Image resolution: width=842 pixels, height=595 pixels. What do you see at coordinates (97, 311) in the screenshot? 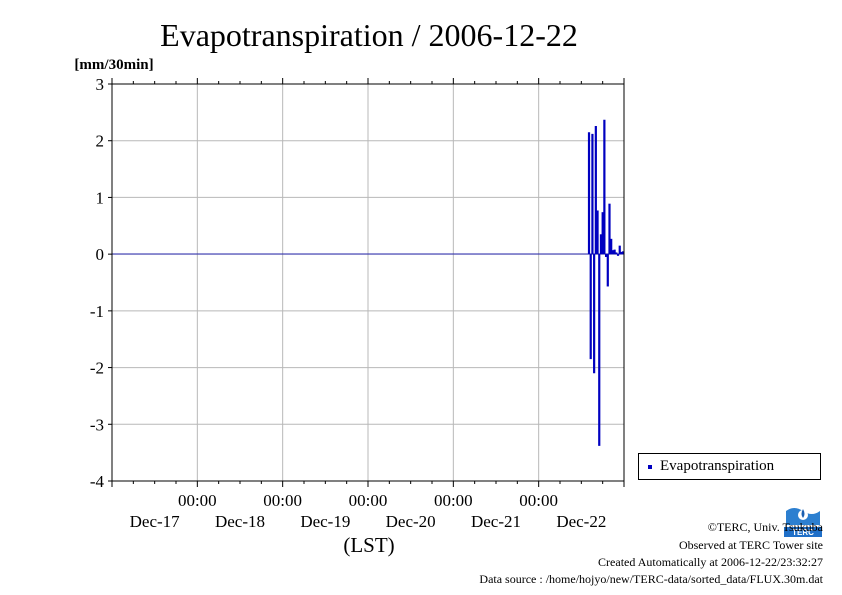
I see `y-tick-label: -1` at bounding box center [97, 311].